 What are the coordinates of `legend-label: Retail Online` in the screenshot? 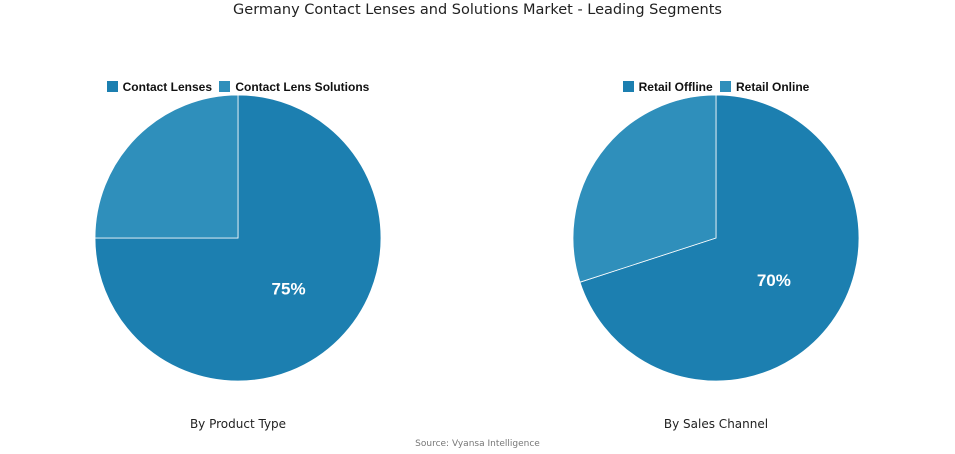 It's located at (773, 87).